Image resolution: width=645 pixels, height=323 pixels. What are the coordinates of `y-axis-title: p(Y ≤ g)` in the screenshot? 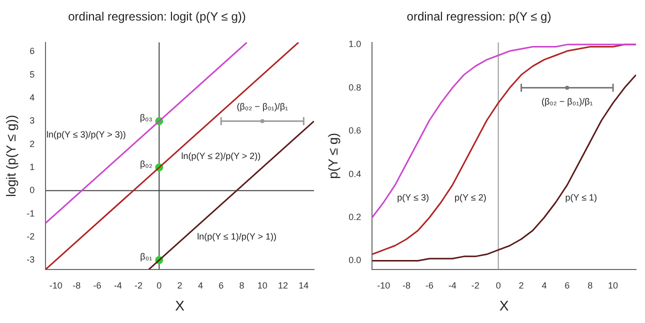 It's located at (332, 155).